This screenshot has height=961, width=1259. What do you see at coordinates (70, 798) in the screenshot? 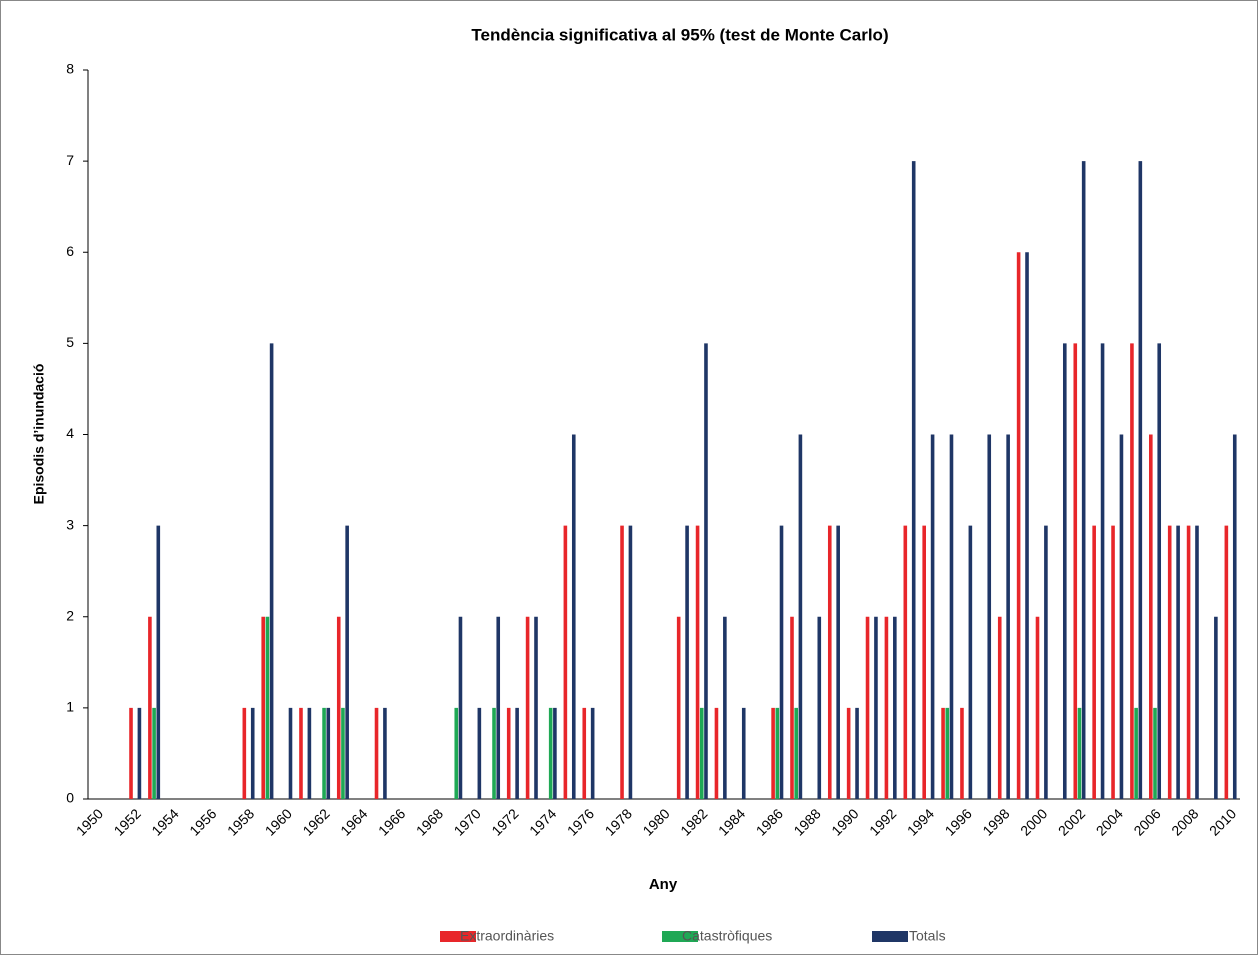
I see `y-tick-label: 0` at bounding box center [70, 798].